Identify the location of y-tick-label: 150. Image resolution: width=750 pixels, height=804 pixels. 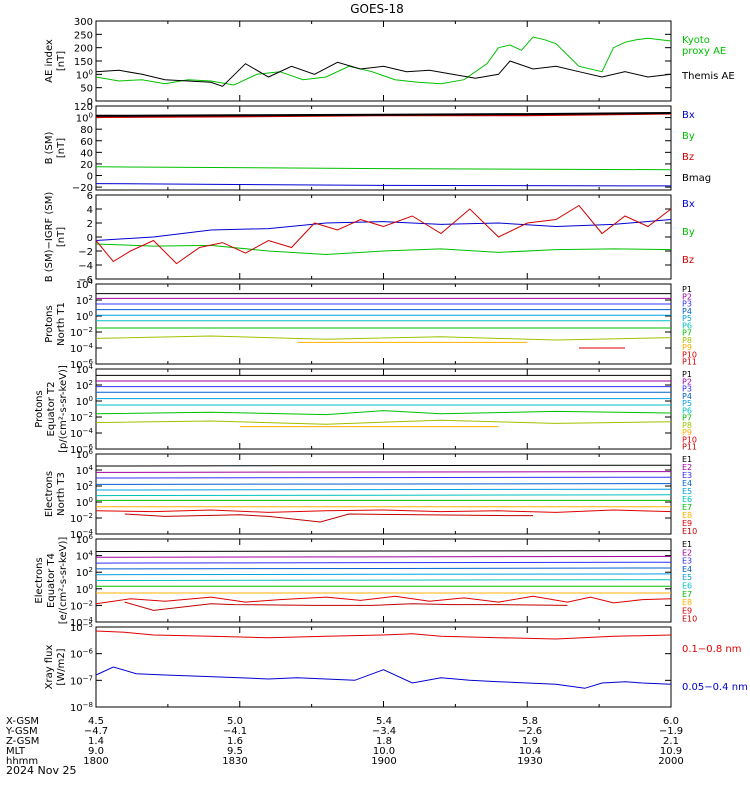
(83, 62).